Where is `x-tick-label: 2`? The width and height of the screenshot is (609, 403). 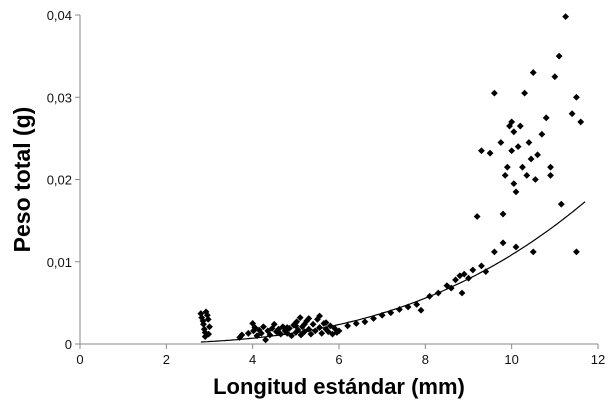
x-tick-label: 2 is located at coordinates (166, 359).